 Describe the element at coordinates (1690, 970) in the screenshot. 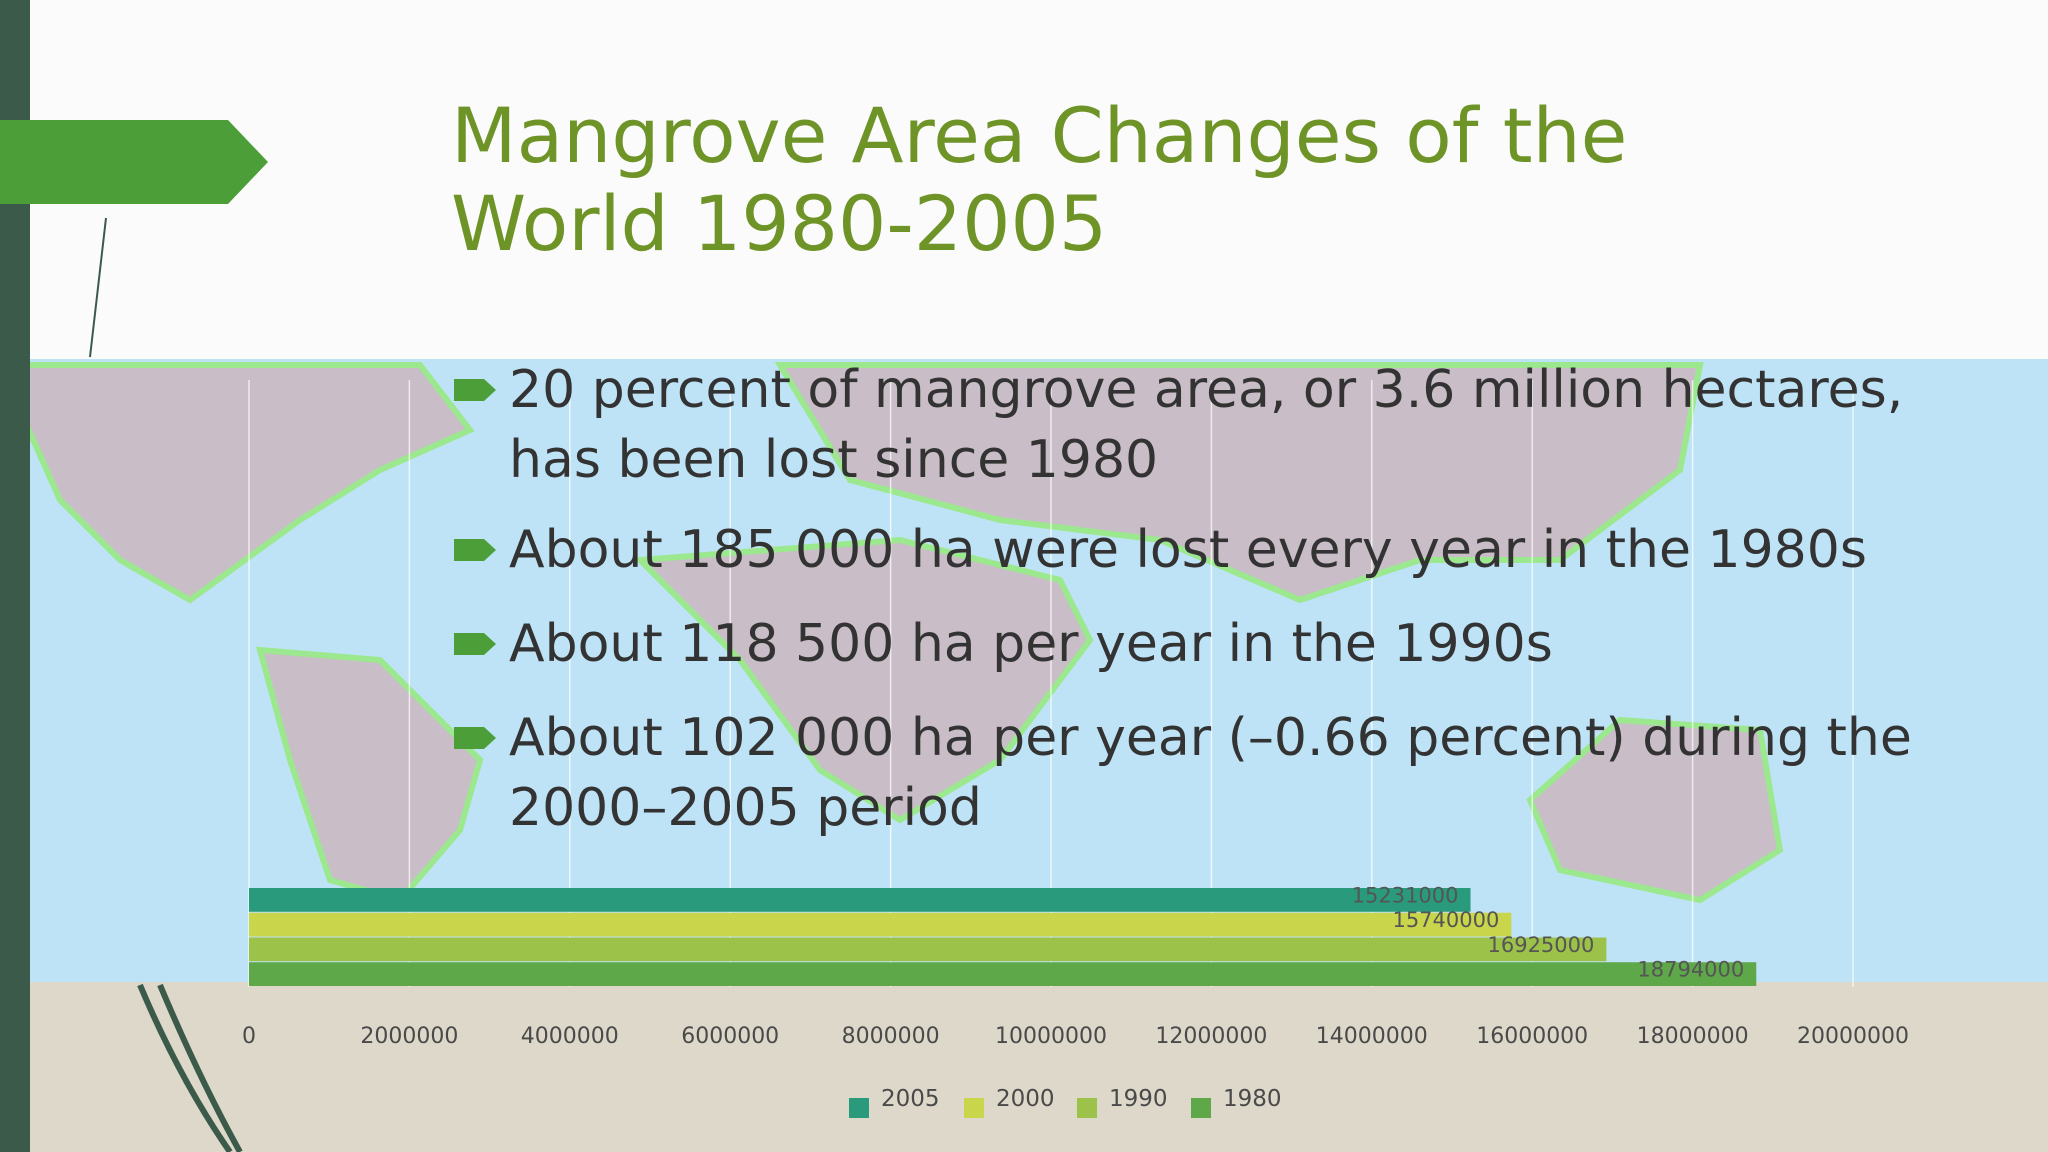

I see `data-label: 18794000` at that location.